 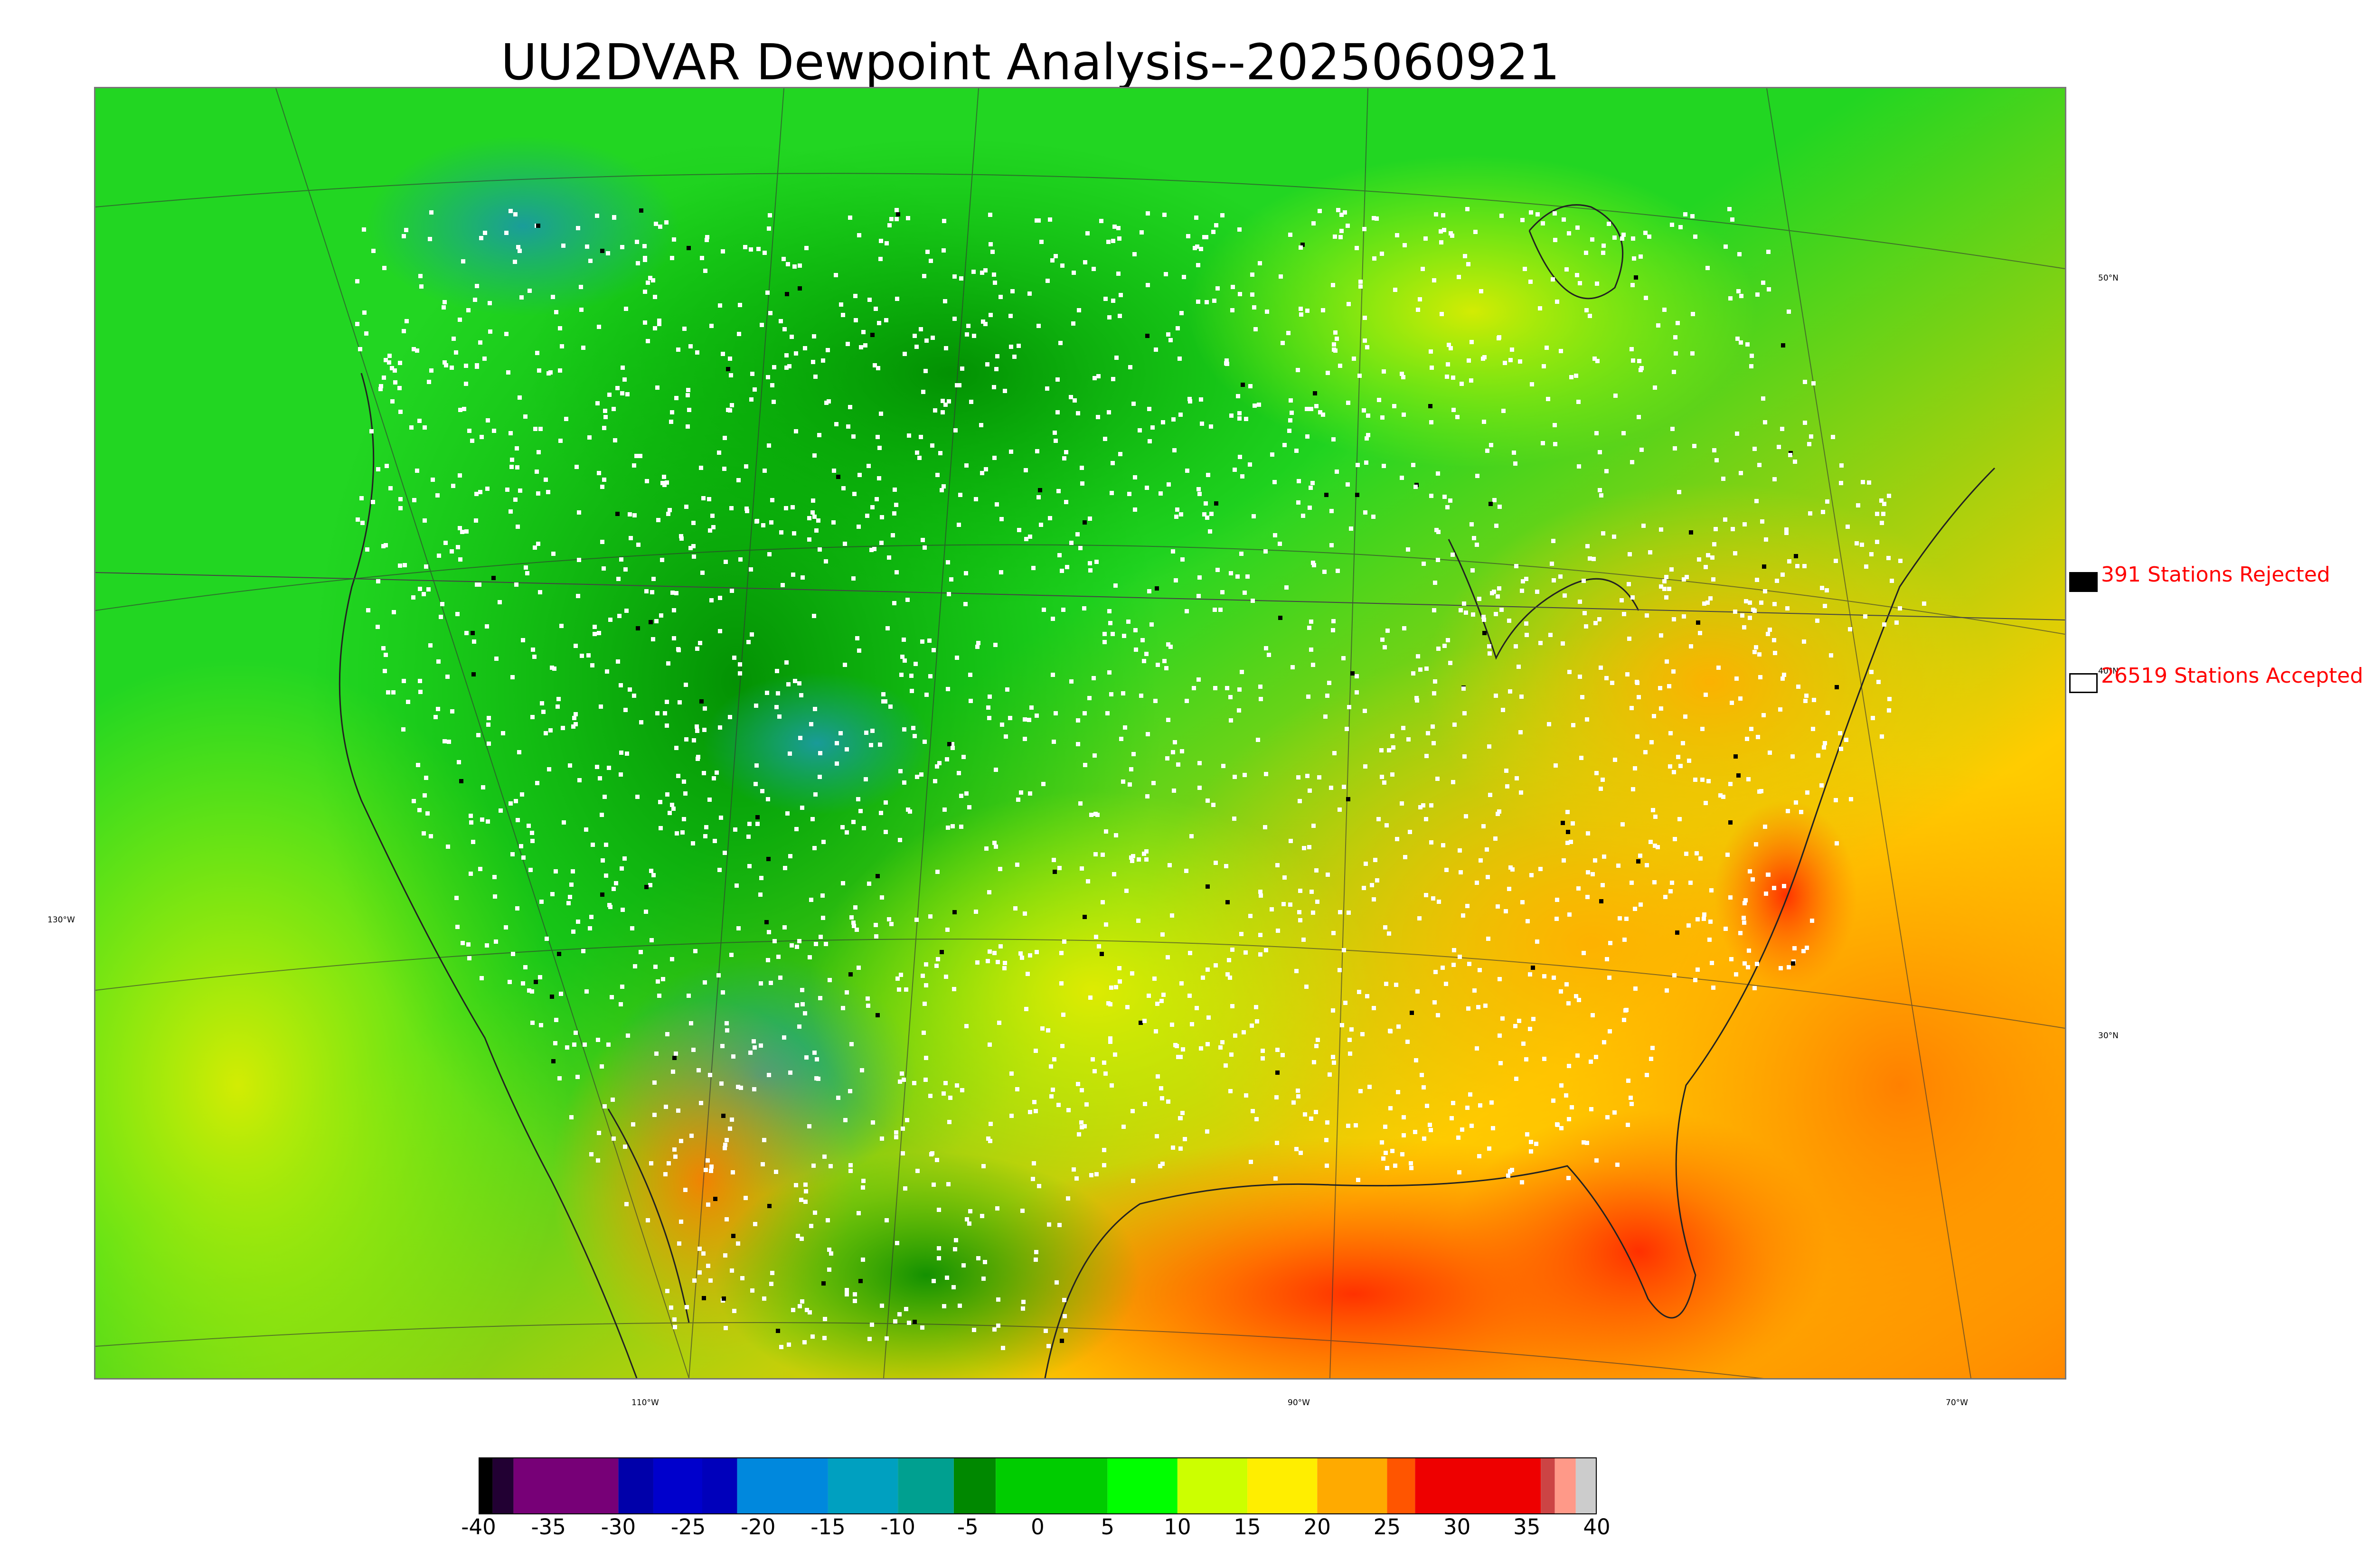 What do you see at coordinates (926, 1265) in the screenshot?
I see `field-mexico-green` at bounding box center [926, 1265].